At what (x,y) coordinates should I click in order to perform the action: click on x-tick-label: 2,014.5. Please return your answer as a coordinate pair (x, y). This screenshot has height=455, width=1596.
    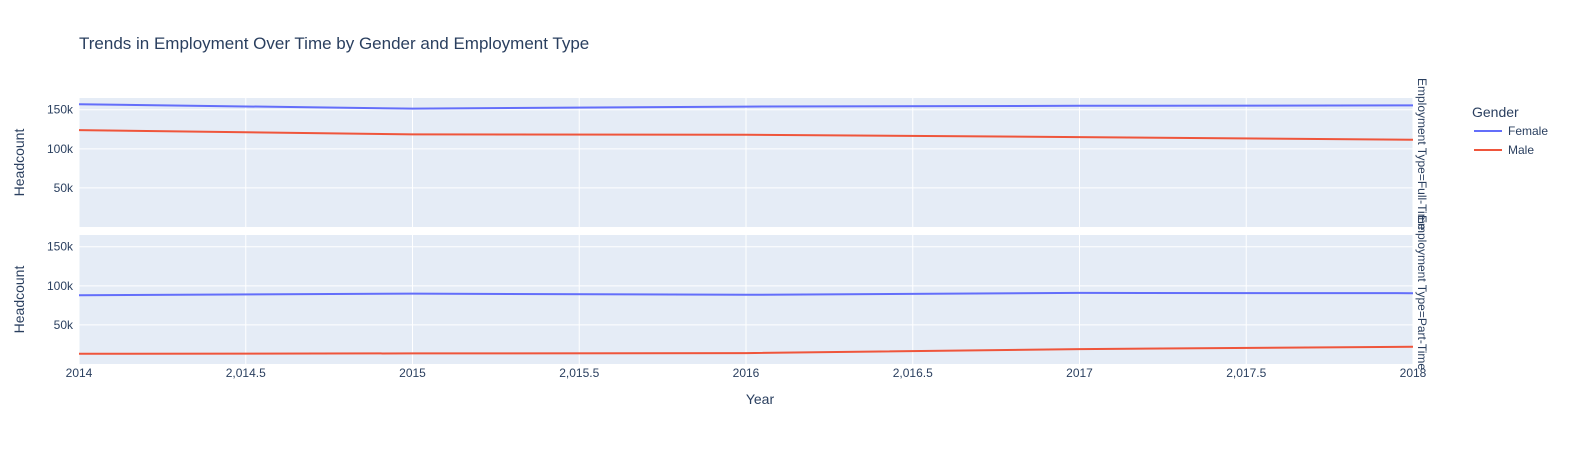
    Looking at the image, I should click on (246, 373).